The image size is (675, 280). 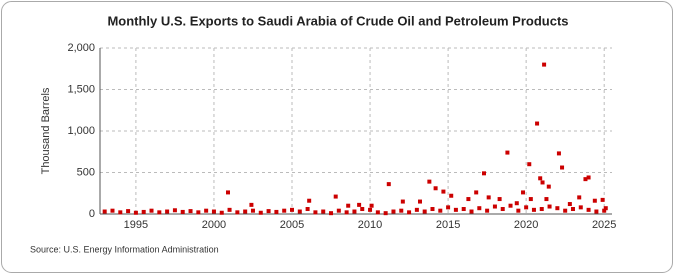 What do you see at coordinates (448, 225) in the screenshot?
I see `x-tick-label: 2015` at bounding box center [448, 225].